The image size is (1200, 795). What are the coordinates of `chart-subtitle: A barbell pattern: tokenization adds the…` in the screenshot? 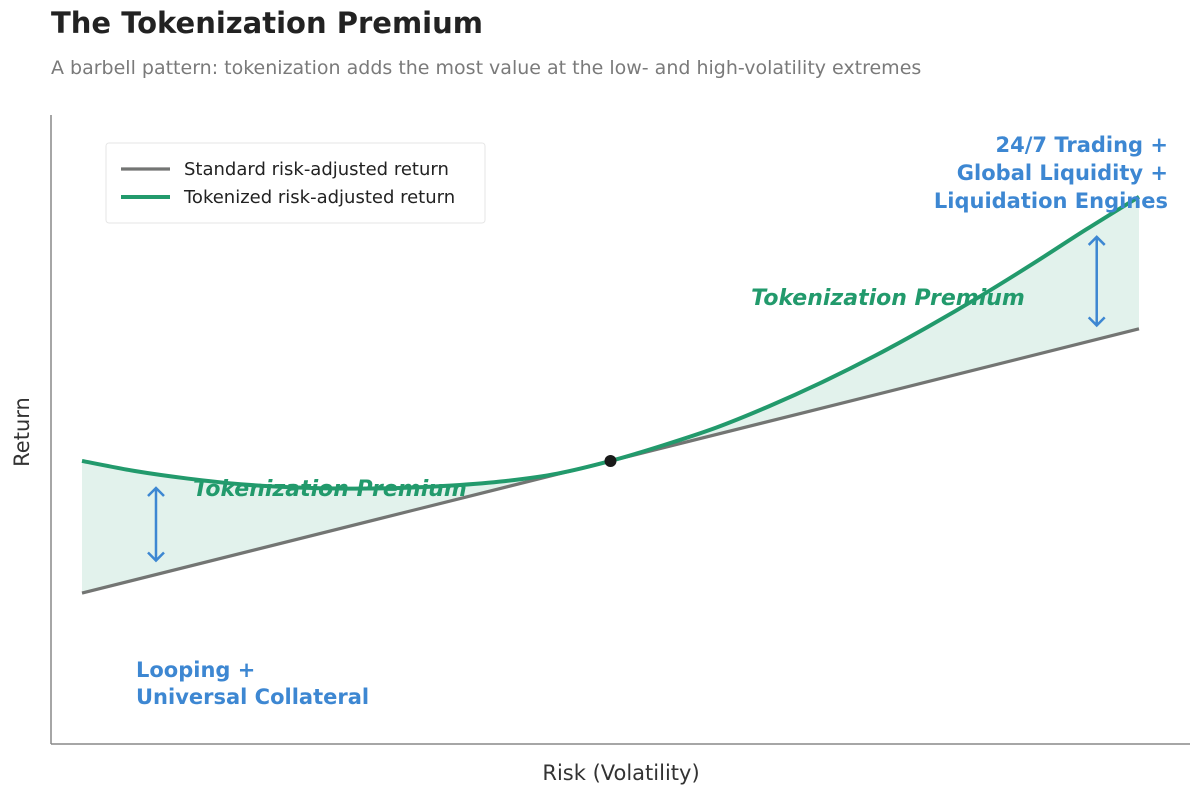 It's located at (486, 68).